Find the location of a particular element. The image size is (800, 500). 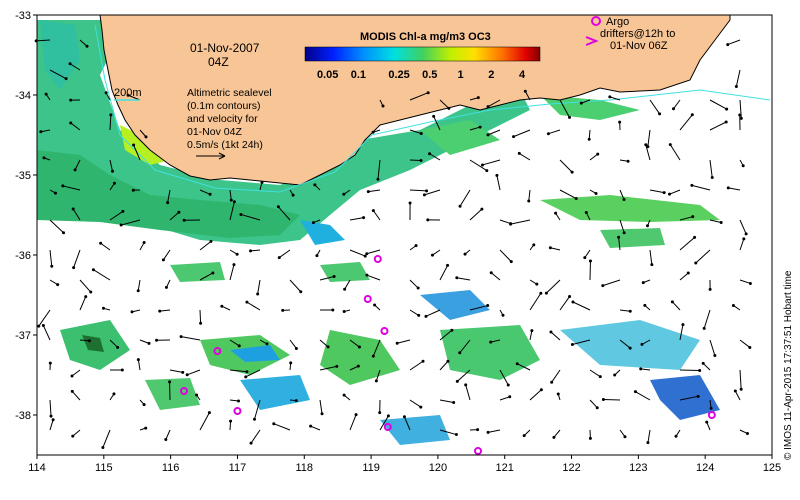

y-tick-label: -35 is located at coordinates (23, 176).